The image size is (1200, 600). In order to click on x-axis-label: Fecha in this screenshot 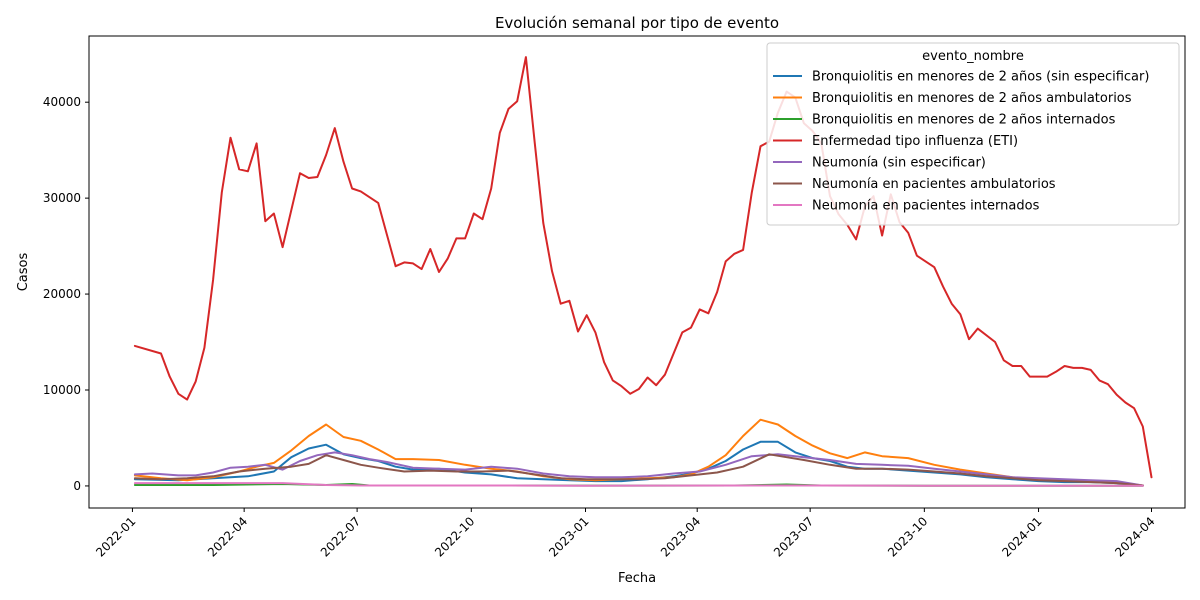, I will do `click(637, 578)`.